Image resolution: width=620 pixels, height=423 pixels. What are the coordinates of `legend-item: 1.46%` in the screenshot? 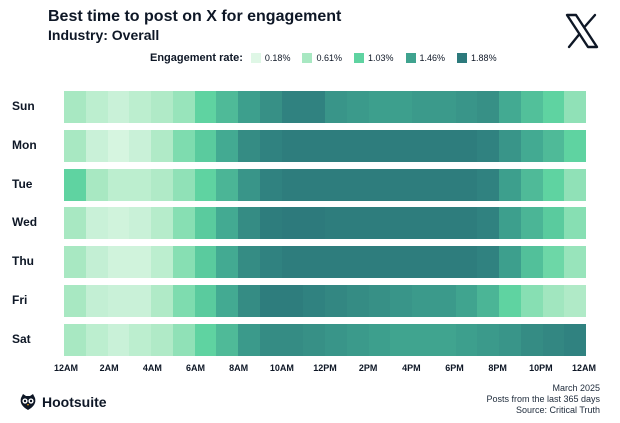 It's located at (425, 58).